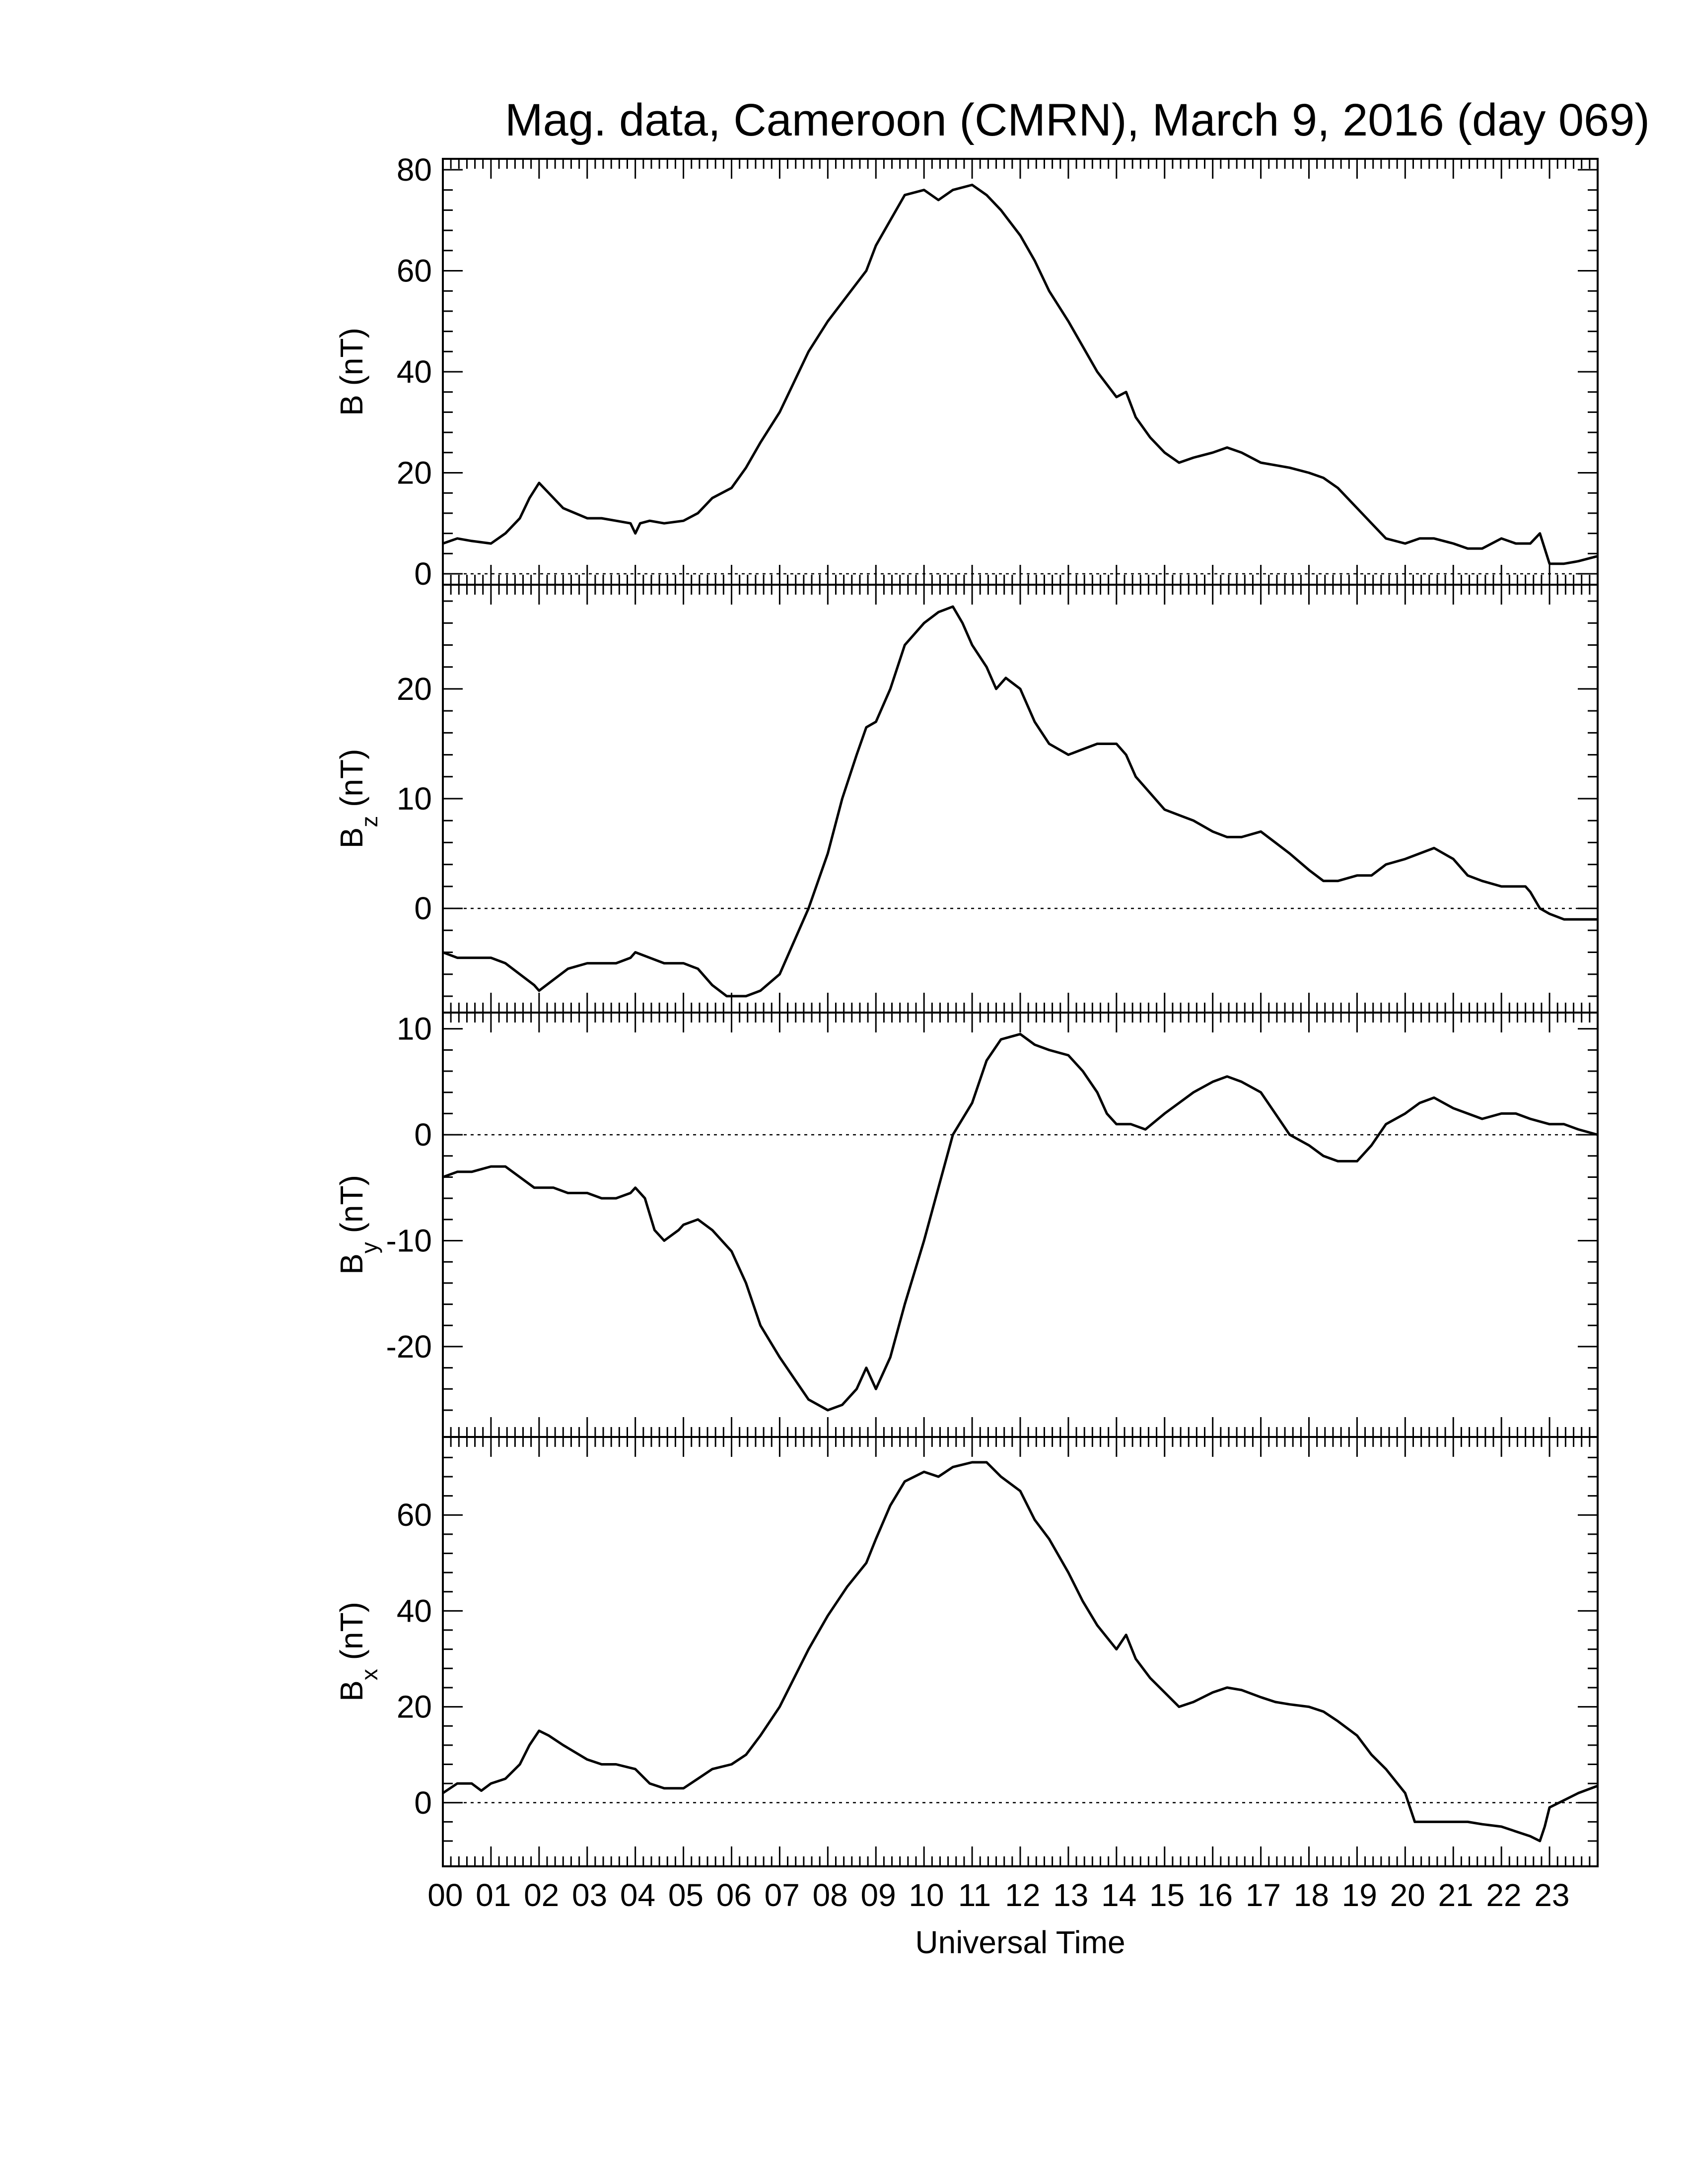 The image size is (1688, 2184). Describe the element at coordinates (1456, 1895) in the screenshot. I see `x-tick-label: 21` at that location.